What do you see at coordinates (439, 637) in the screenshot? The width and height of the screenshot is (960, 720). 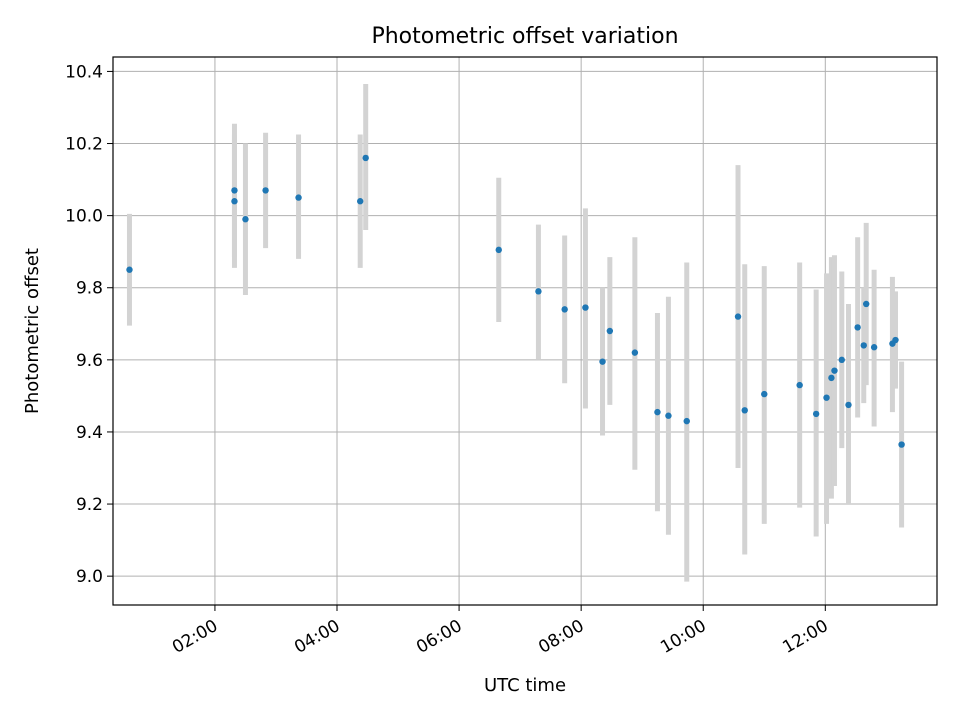 I see `x-tick-label: 06:00` at bounding box center [439, 637].